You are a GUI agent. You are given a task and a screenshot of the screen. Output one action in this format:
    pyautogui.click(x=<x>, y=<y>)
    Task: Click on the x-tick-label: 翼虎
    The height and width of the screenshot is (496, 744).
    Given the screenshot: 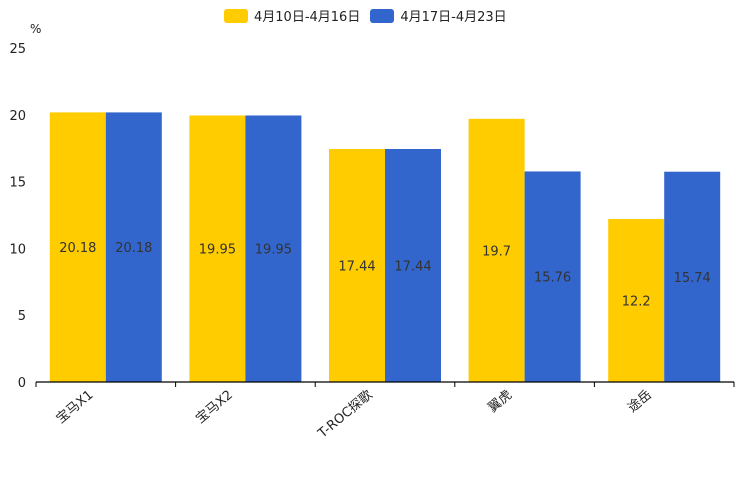 What is the action you would take?
    pyautogui.click(x=501, y=402)
    